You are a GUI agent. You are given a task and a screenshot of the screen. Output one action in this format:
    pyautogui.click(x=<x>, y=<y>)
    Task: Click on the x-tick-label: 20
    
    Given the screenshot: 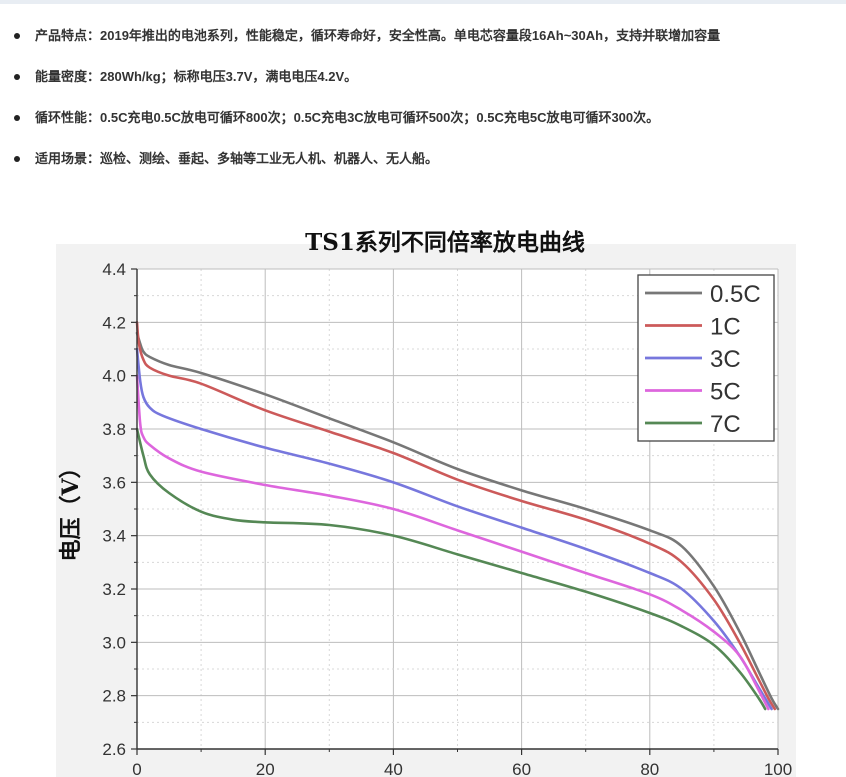 What is the action you would take?
    pyautogui.click(x=265, y=768)
    